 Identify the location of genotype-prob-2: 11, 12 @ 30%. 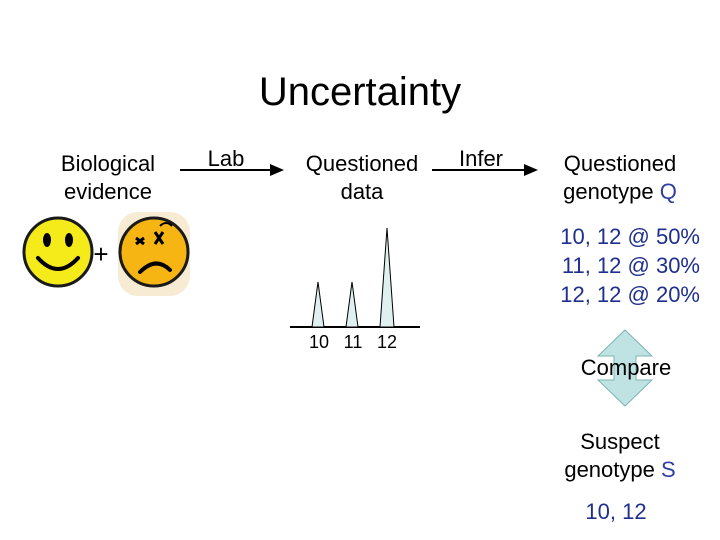
(630, 265).